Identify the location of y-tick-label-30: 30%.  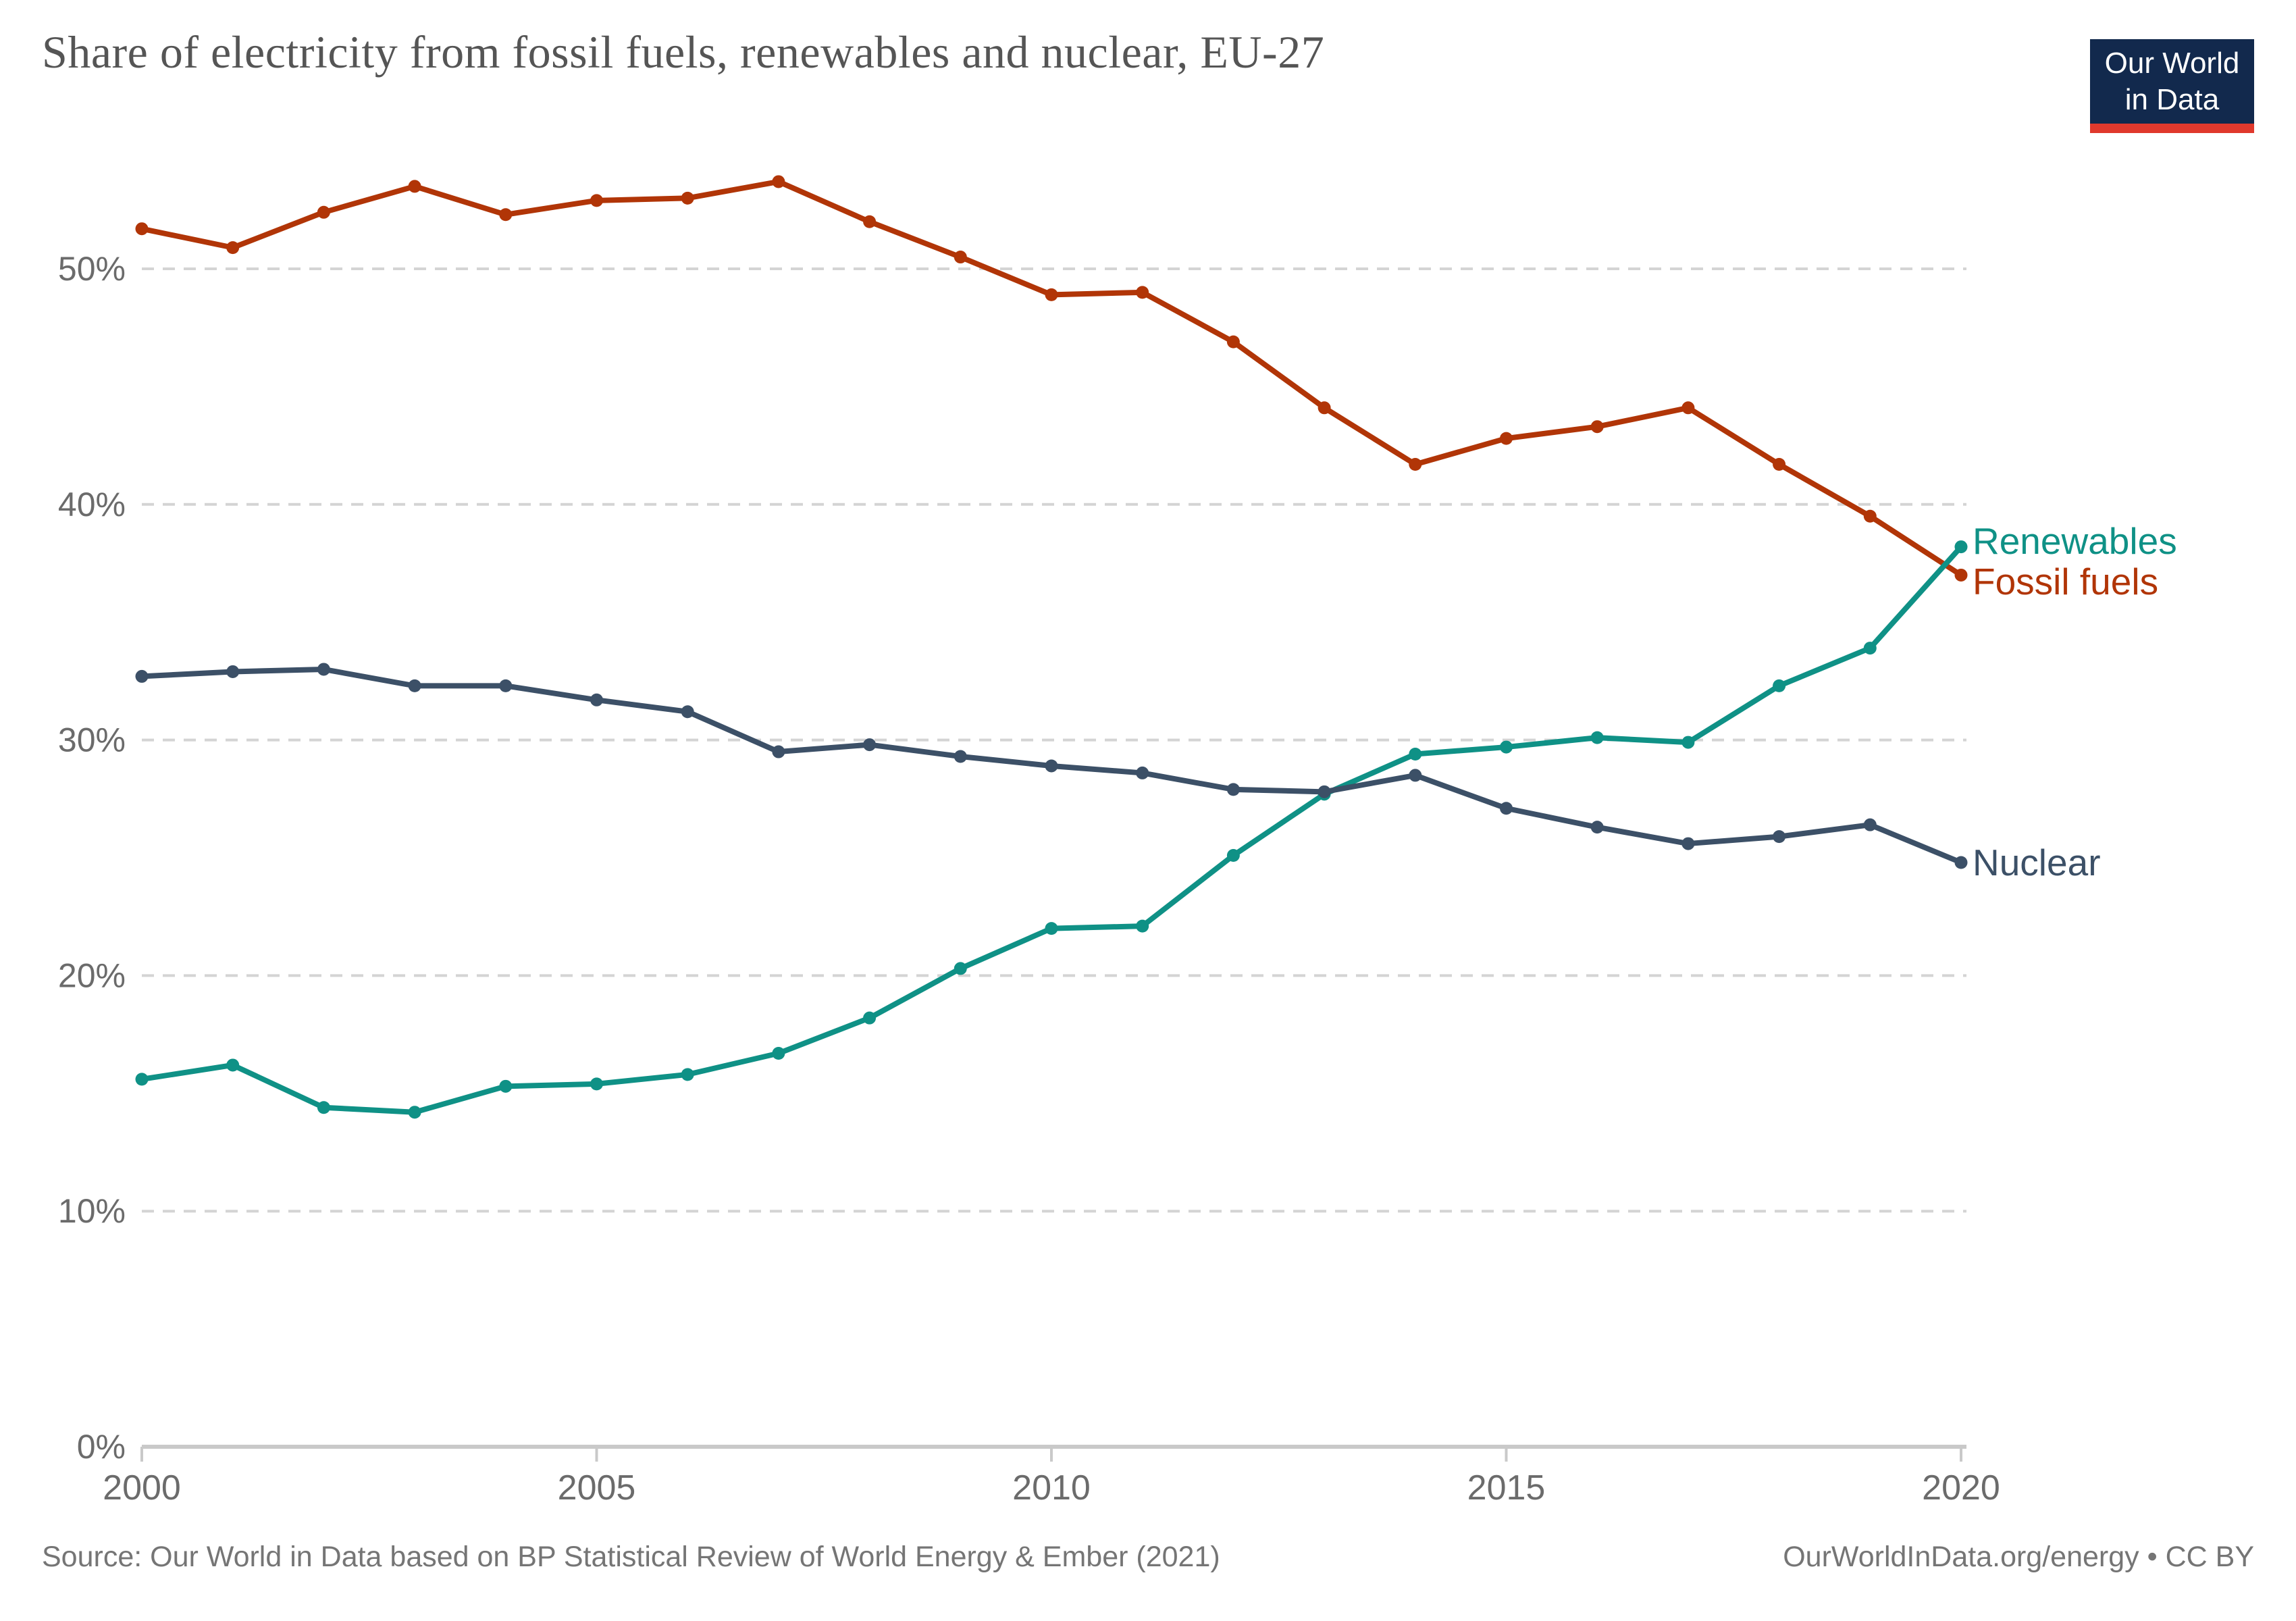
(92, 740).